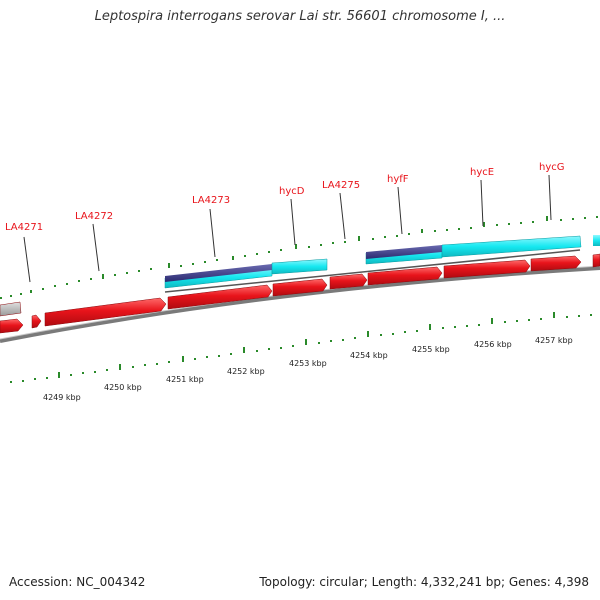 The image size is (600, 600). What do you see at coordinates (36, 321) in the screenshot?
I see `gene-arrow-LA4271` at bounding box center [36, 321].